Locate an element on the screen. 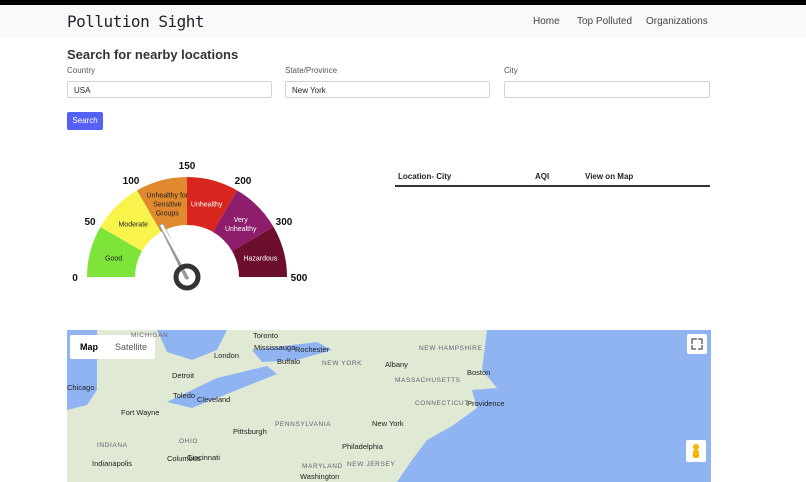 Image resolution: width=806 pixels, height=482 pixels. city-label: Buffalo is located at coordinates (288, 361).